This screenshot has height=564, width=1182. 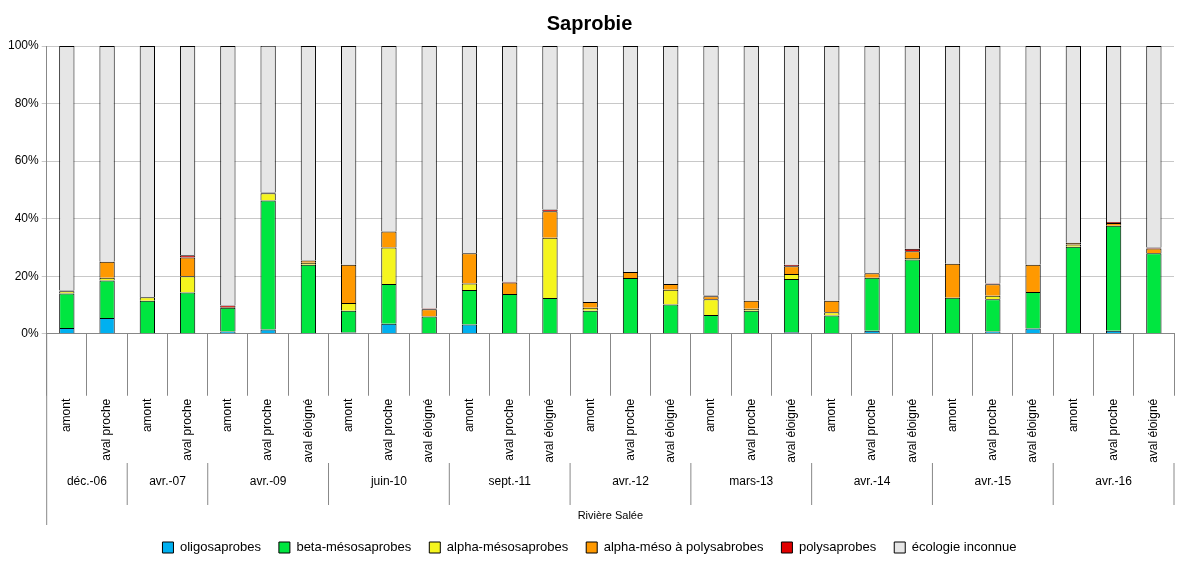 I want to click on legend-label: oligosaprobes, so click(x=220, y=547).